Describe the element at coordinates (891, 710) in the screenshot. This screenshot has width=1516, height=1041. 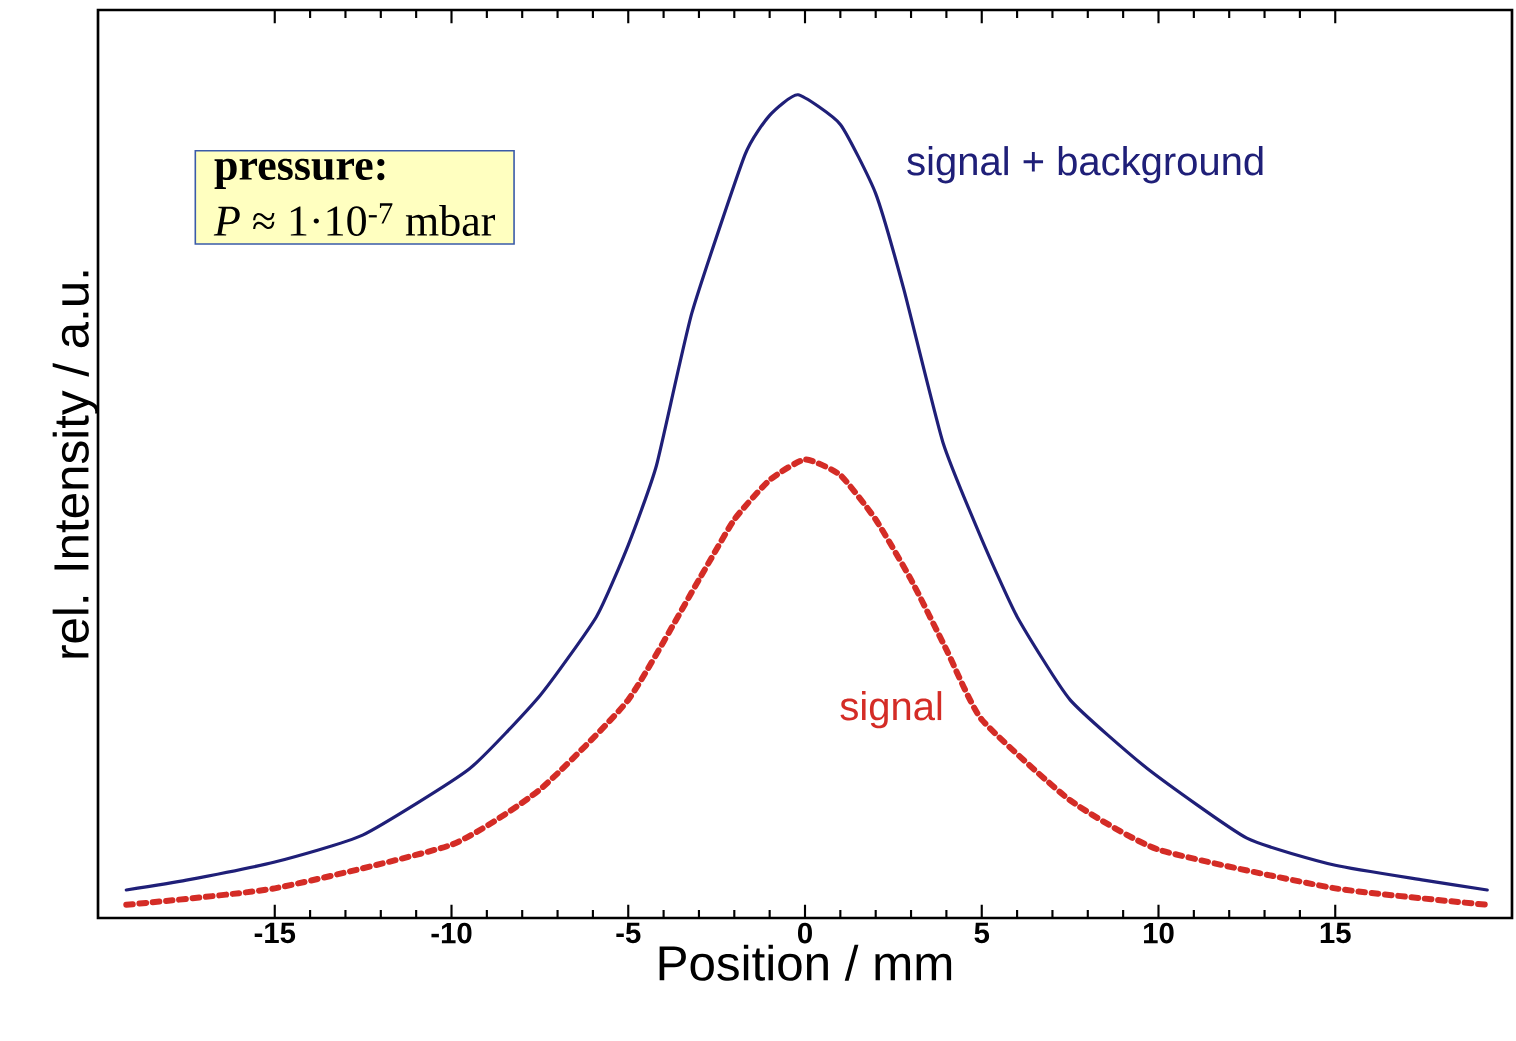
I see `series-label: signal` at that location.